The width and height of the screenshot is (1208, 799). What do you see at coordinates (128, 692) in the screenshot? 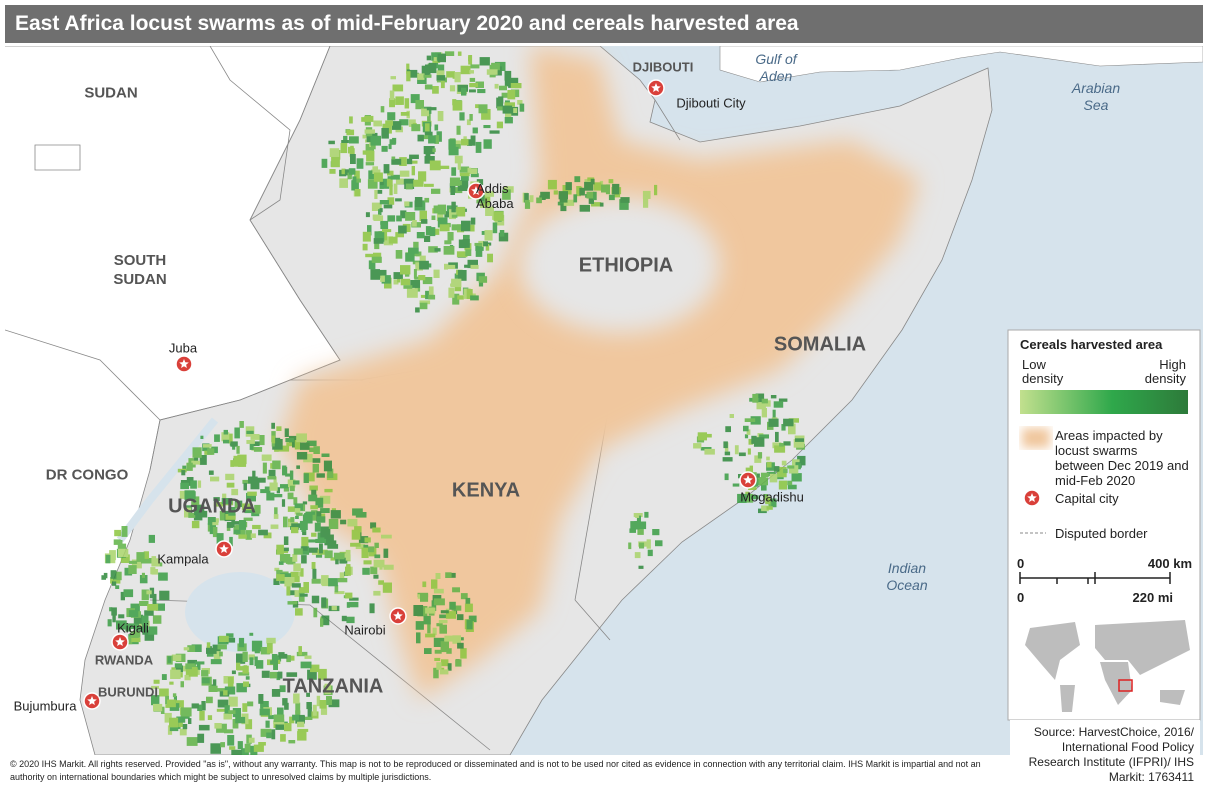
I see `country-label: BURUNDI` at bounding box center [128, 692].